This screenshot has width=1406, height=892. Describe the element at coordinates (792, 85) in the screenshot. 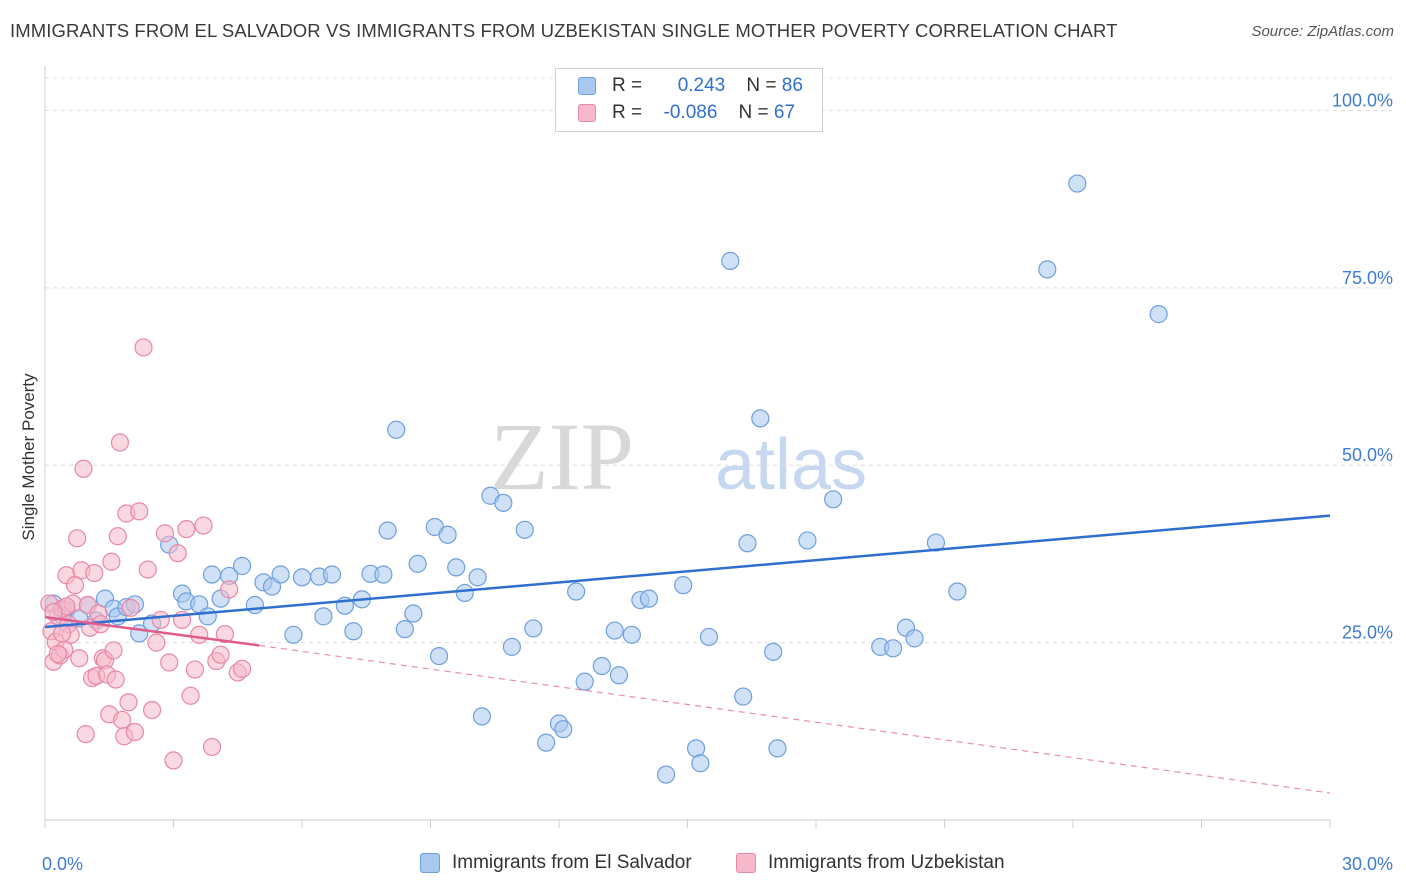

I see `n-value: 86` at that location.